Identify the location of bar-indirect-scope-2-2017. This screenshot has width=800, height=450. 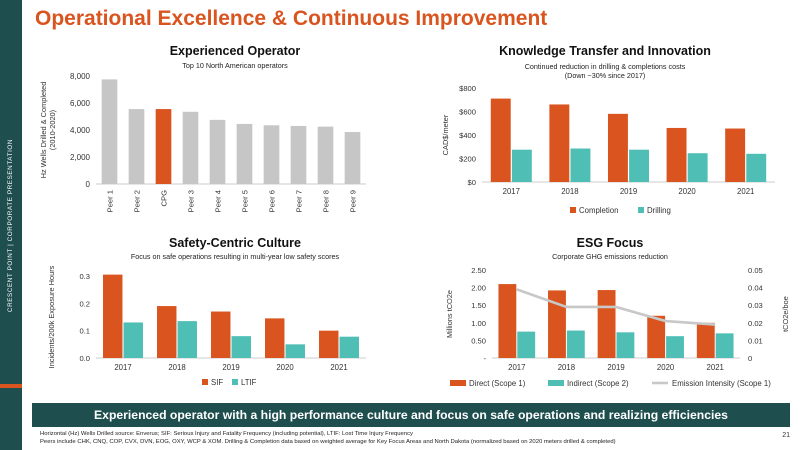
(526, 344).